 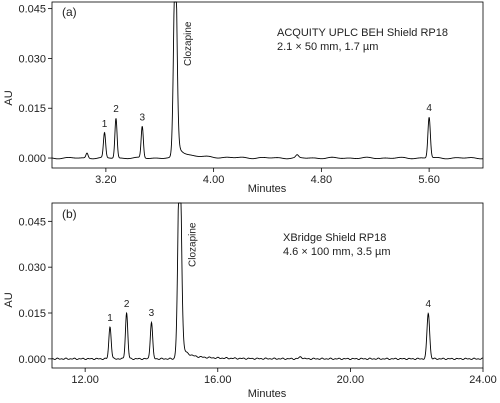 I want to click on panel-b-column-dims: 4.6 × 100 mm, 3.5 µm, so click(x=337, y=252).